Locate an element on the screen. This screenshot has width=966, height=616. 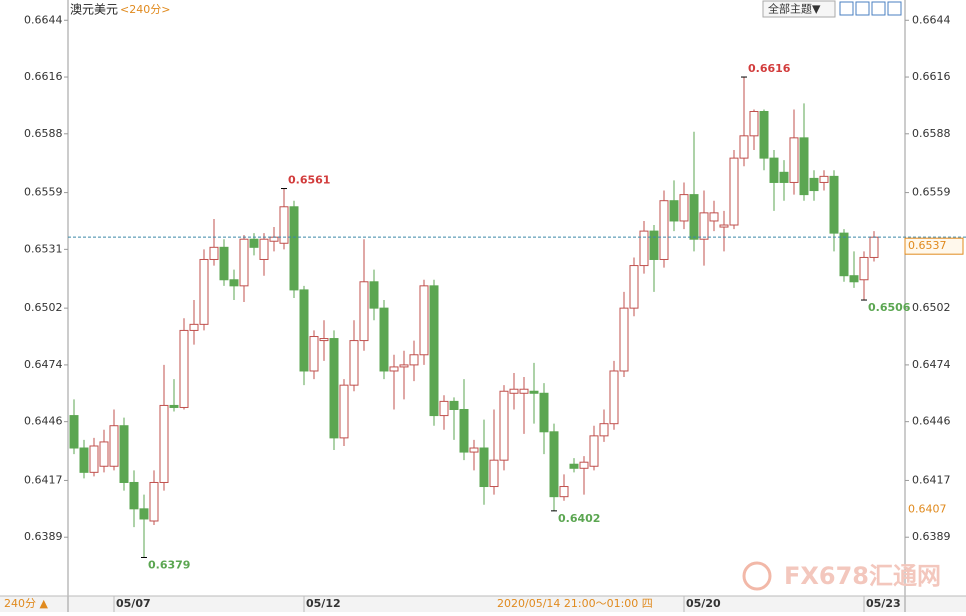
y-tick-label: 0.6616 is located at coordinates (43, 76).